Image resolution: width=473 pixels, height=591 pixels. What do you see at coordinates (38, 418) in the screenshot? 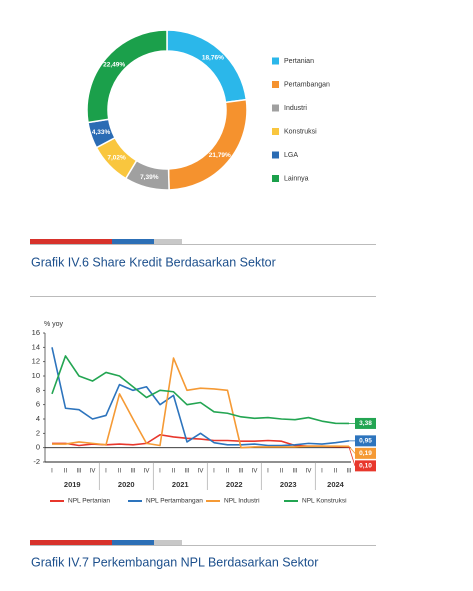
I see `y-tick-label: 4` at bounding box center [38, 418].